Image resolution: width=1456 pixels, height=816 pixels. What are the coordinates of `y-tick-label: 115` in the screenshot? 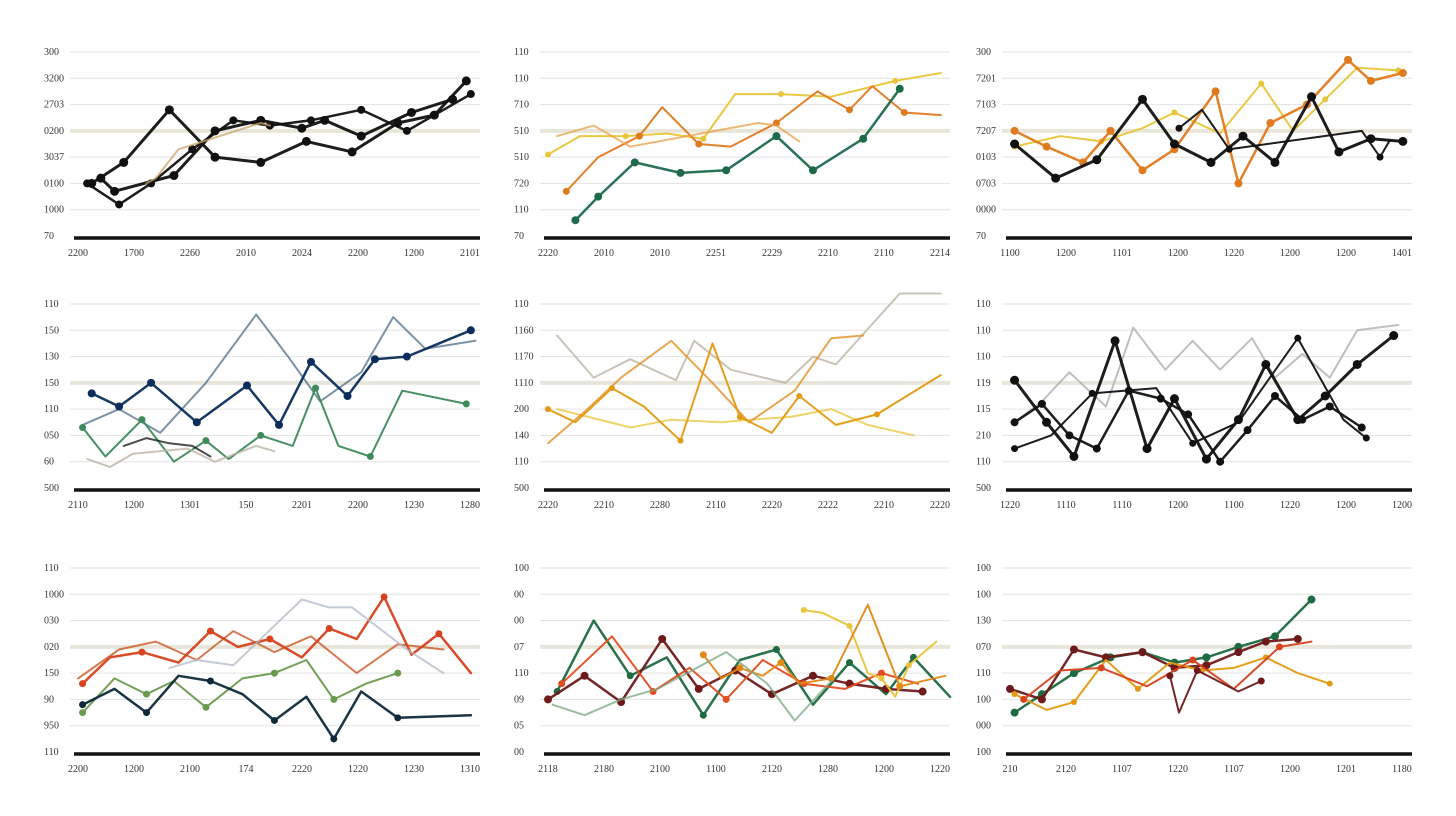 It's located at (983, 409).